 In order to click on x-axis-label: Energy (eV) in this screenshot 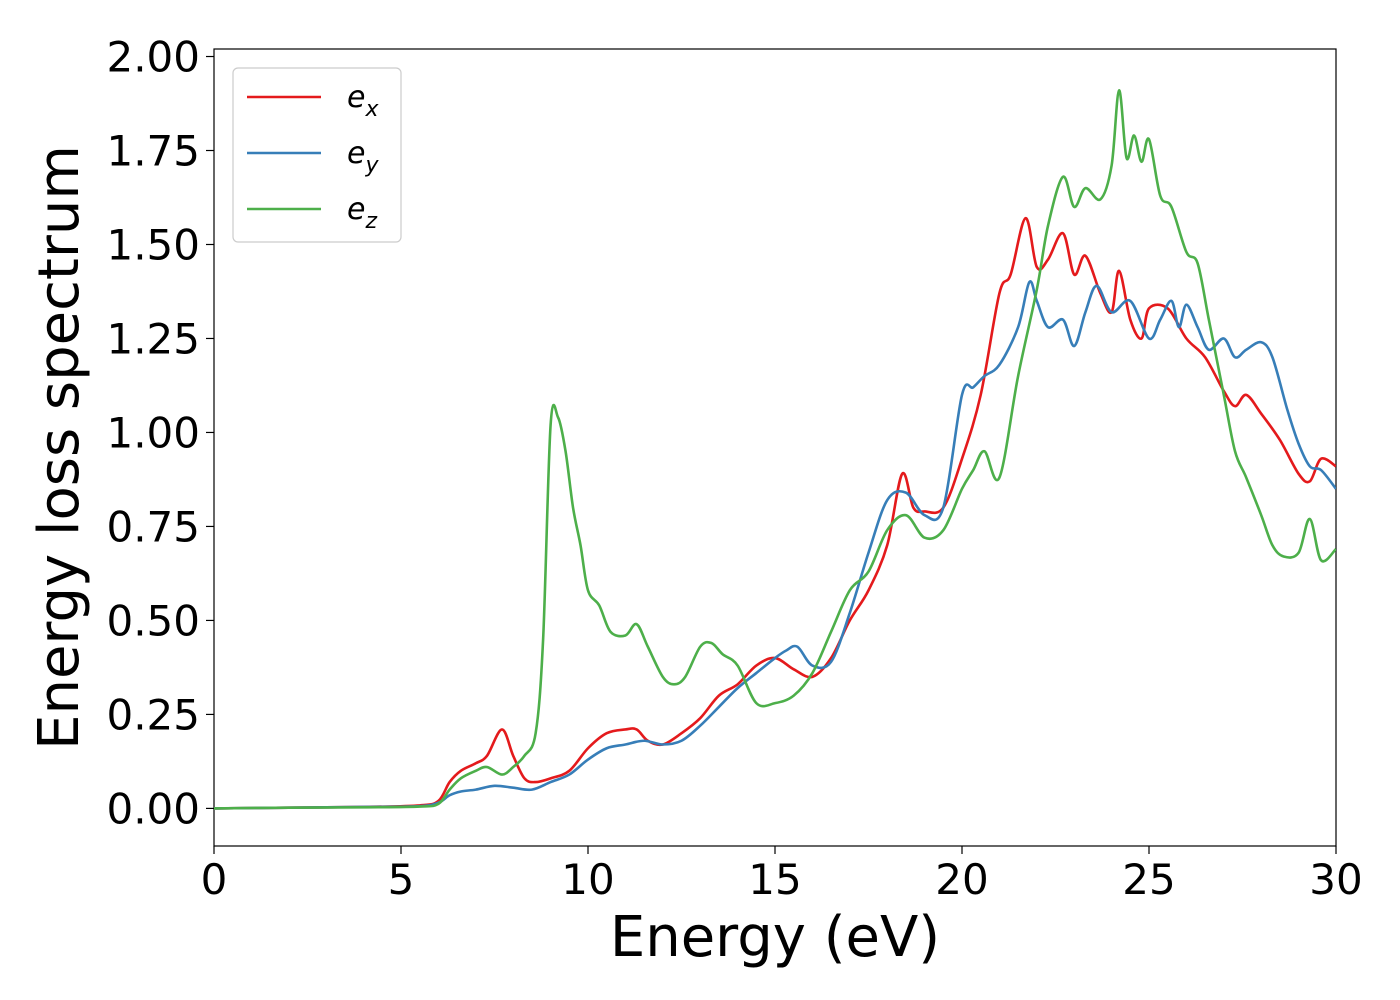, I will do `click(775, 937)`.